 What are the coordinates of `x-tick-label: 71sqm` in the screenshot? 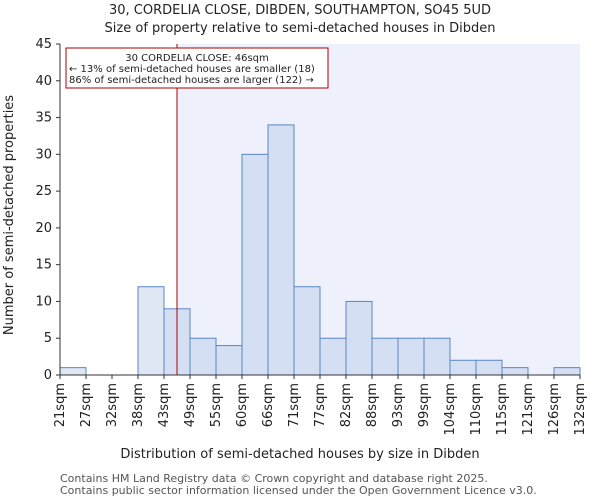 It's located at (294, 405).